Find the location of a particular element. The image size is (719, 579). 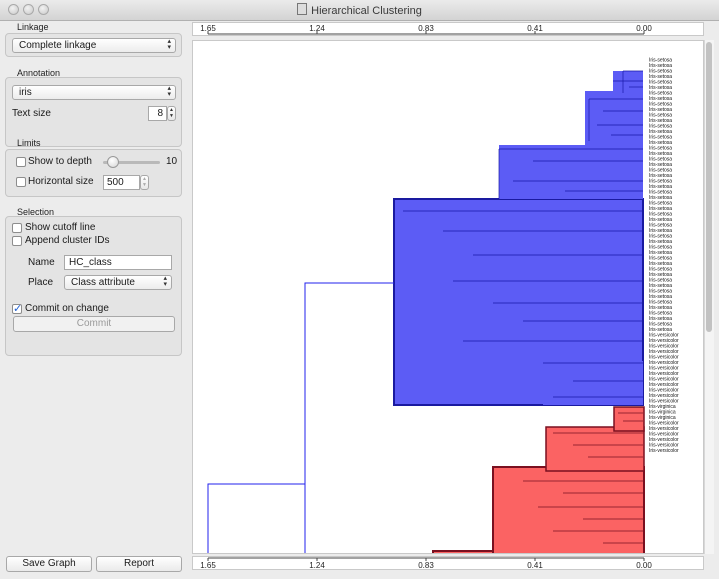

show-depth-label: Show to depth is located at coordinates (60, 161).